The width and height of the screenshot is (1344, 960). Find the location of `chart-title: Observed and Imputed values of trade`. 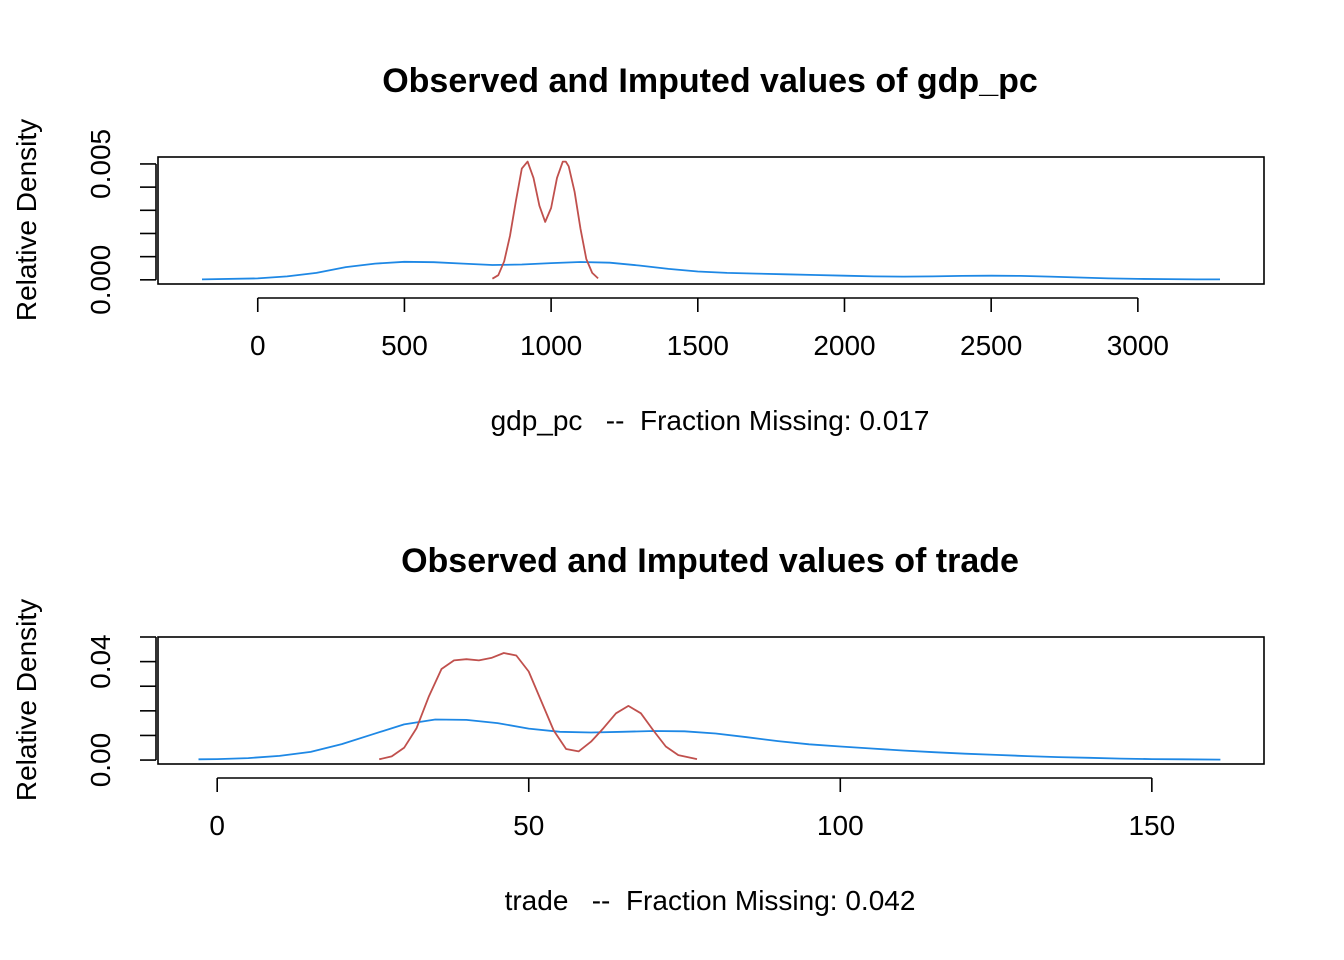

chart-title: Observed and Imputed values of trade is located at coordinates (710, 561).